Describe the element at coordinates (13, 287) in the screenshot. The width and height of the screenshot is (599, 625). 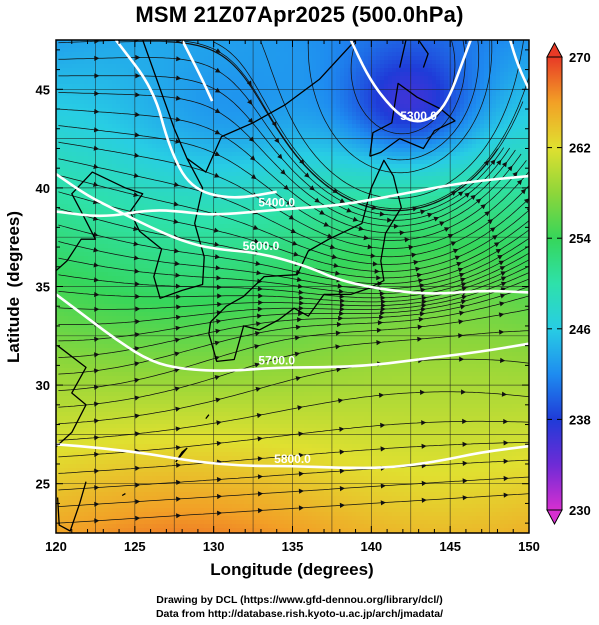
I see `y-axis-label: Latitude (degrees)` at that location.